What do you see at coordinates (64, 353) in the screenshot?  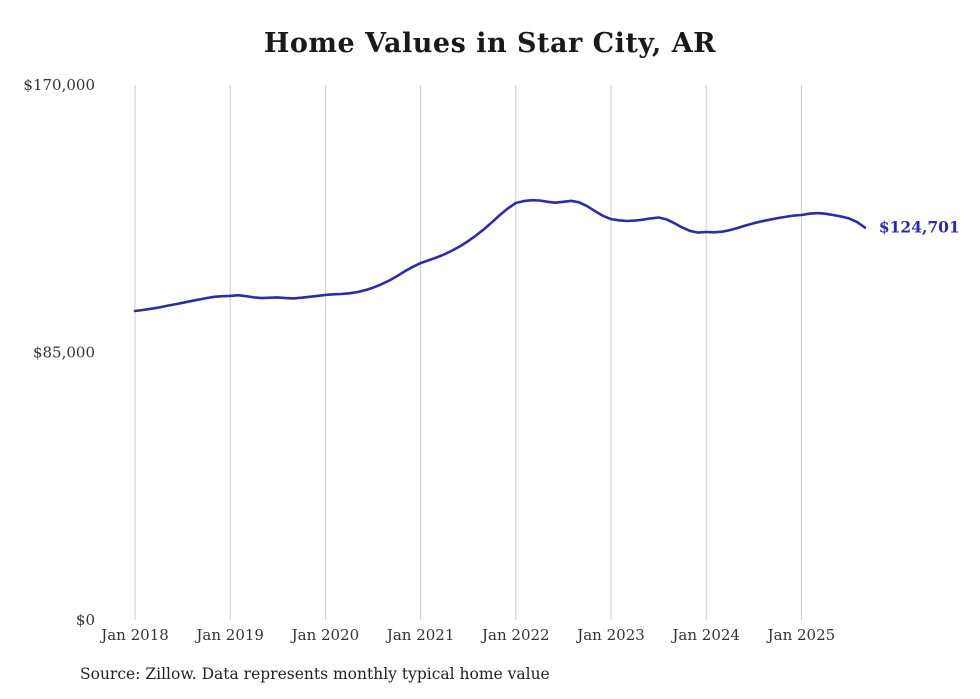 I see `y-tick-label: $85,000` at bounding box center [64, 353].